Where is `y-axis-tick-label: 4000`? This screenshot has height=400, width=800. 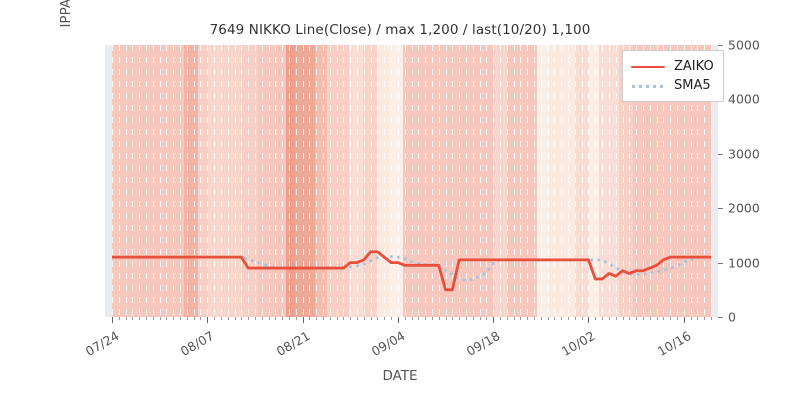
y-axis-tick-label: 4000 is located at coordinates (744, 99).